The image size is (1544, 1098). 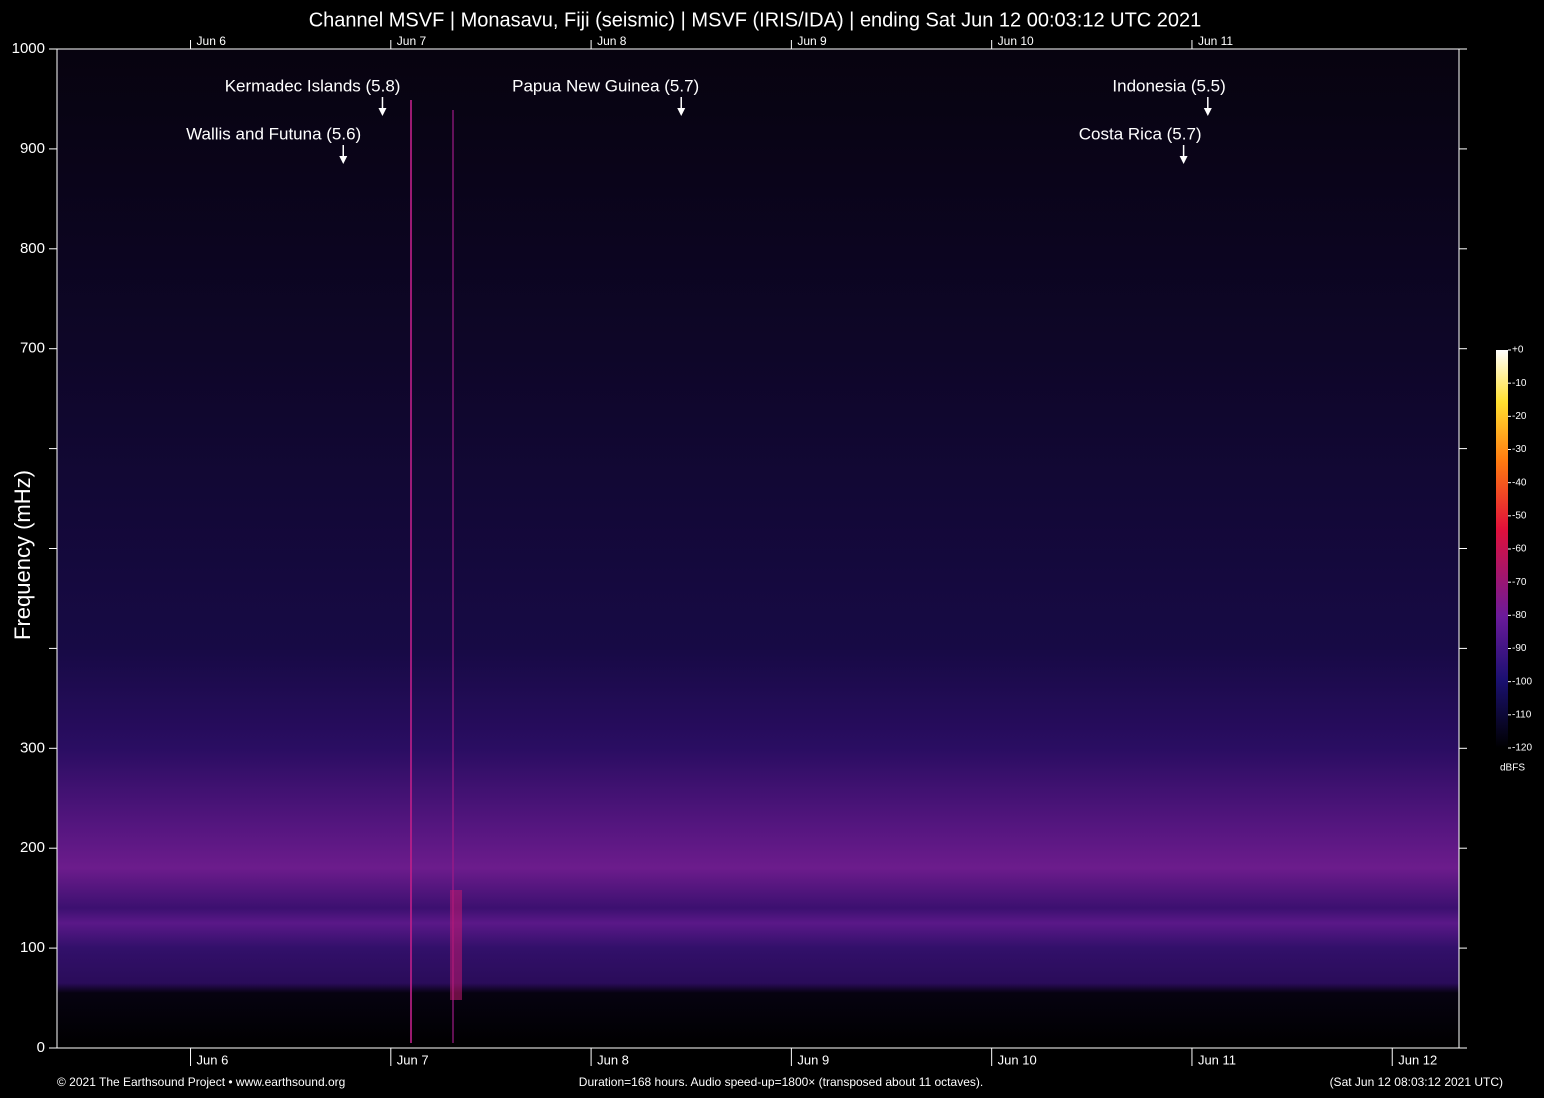 What do you see at coordinates (1522, 714) in the screenshot?
I see `colorbar-tick-label: -110` at bounding box center [1522, 714].